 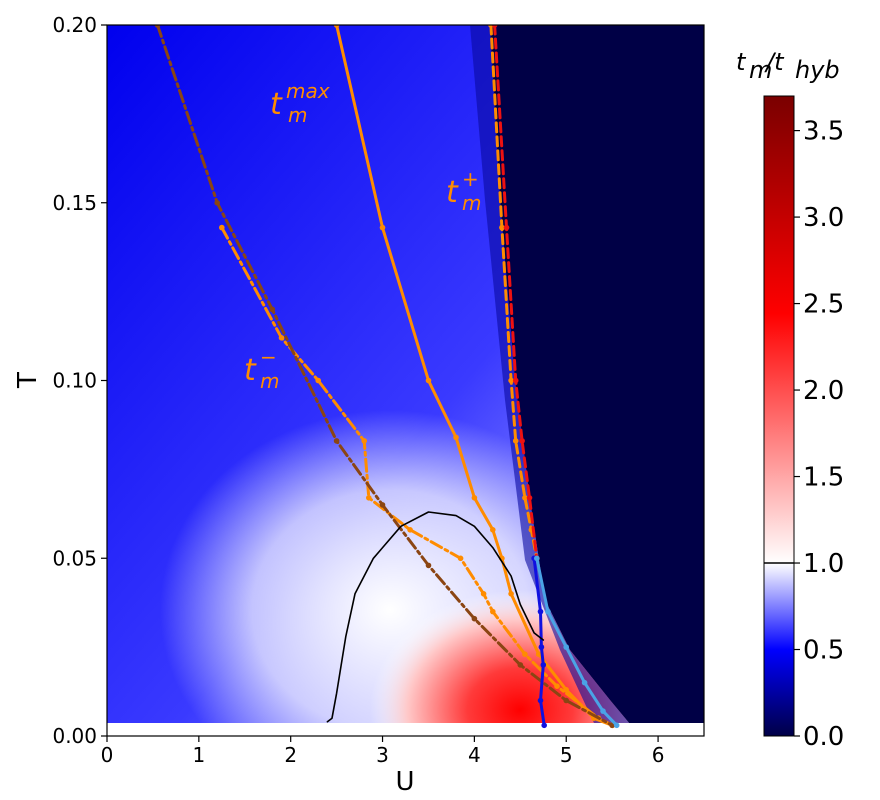 I want to click on colorbar-tick-label: 2.0, so click(x=823, y=391).